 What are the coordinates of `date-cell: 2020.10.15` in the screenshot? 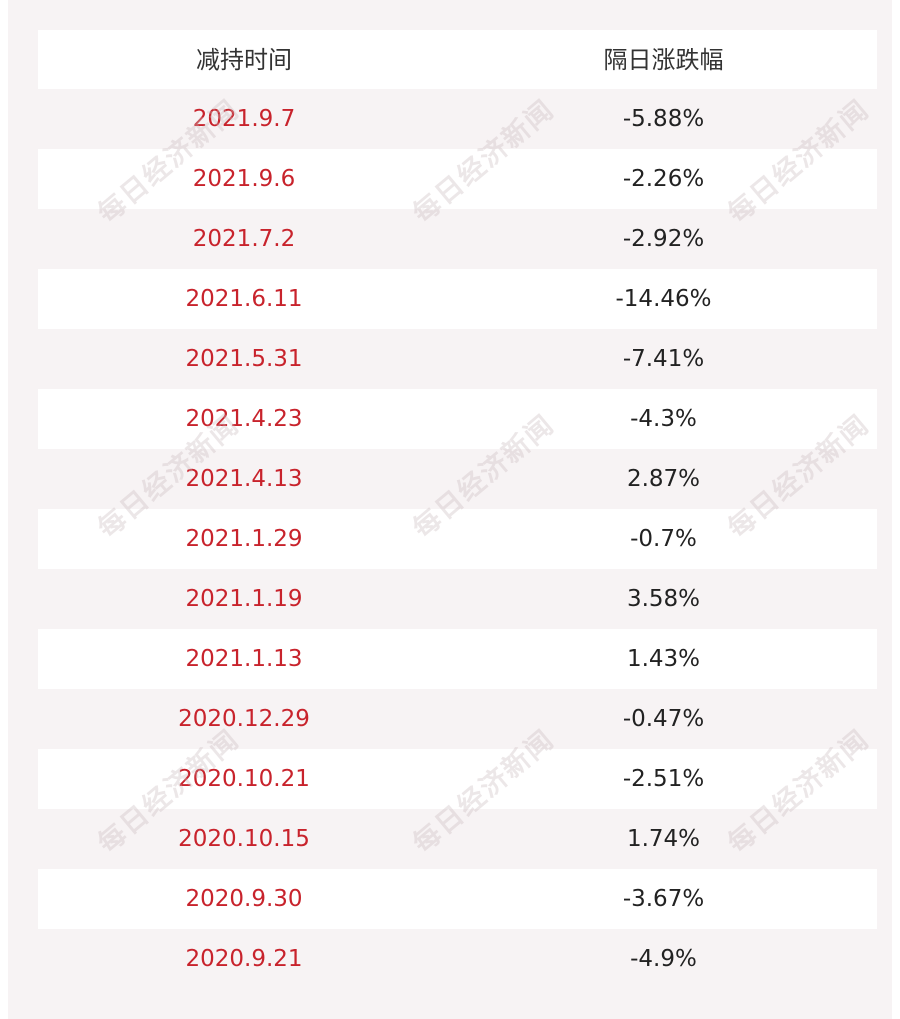 It's located at (244, 838).